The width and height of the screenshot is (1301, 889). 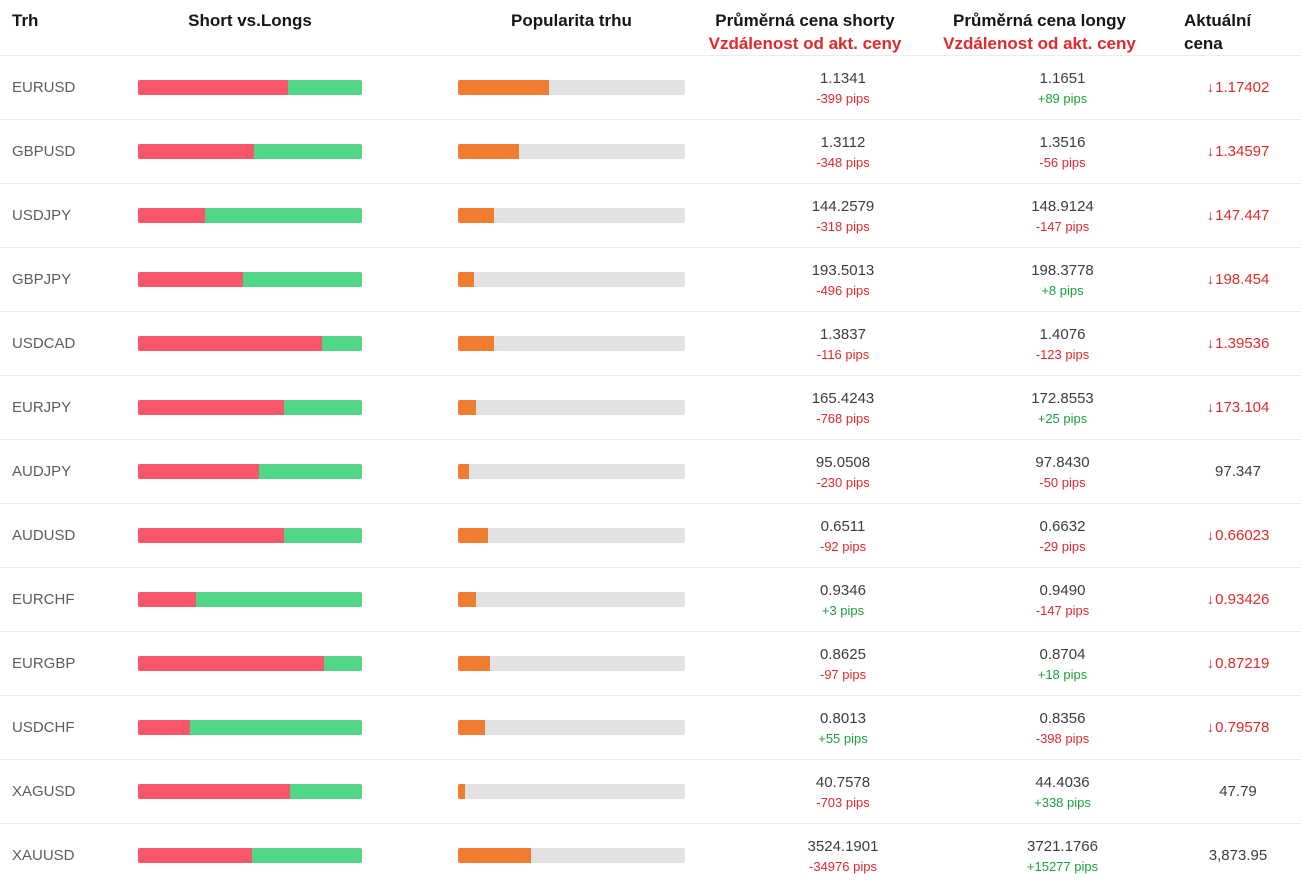 I want to click on current-price-cell: ↓1.34597, so click(x=1225, y=151).